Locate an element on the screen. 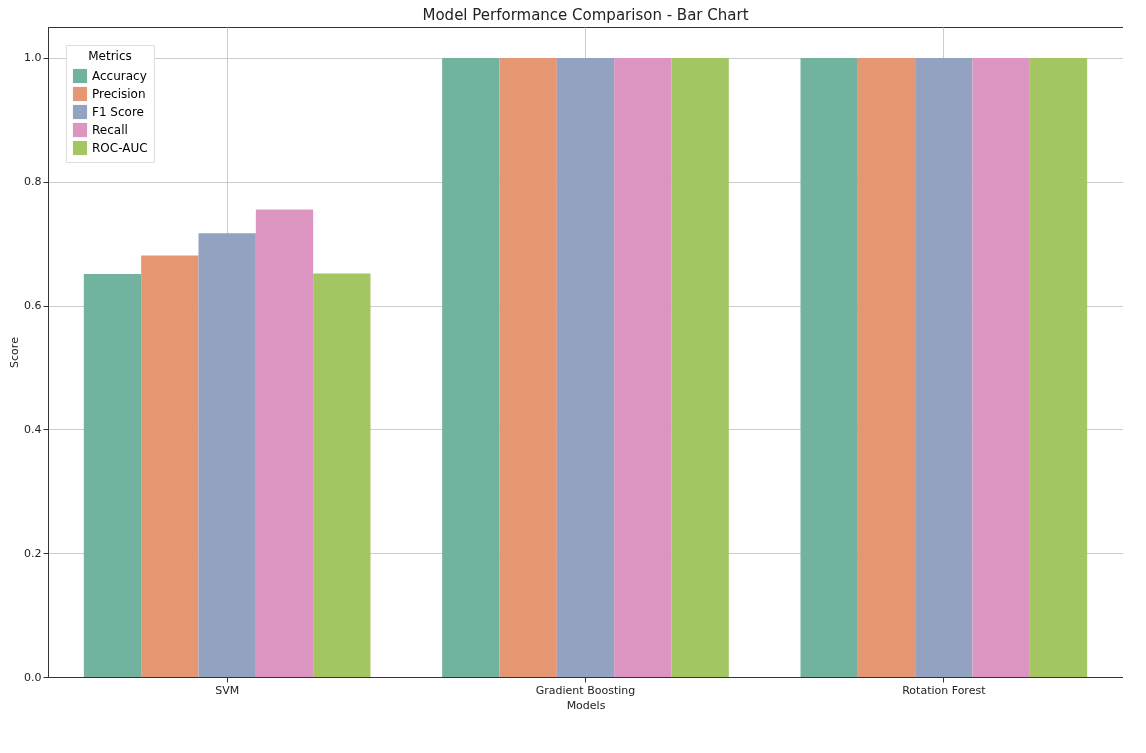 The height and width of the screenshot is (753, 1146). legend-label: Recall is located at coordinates (110, 130).